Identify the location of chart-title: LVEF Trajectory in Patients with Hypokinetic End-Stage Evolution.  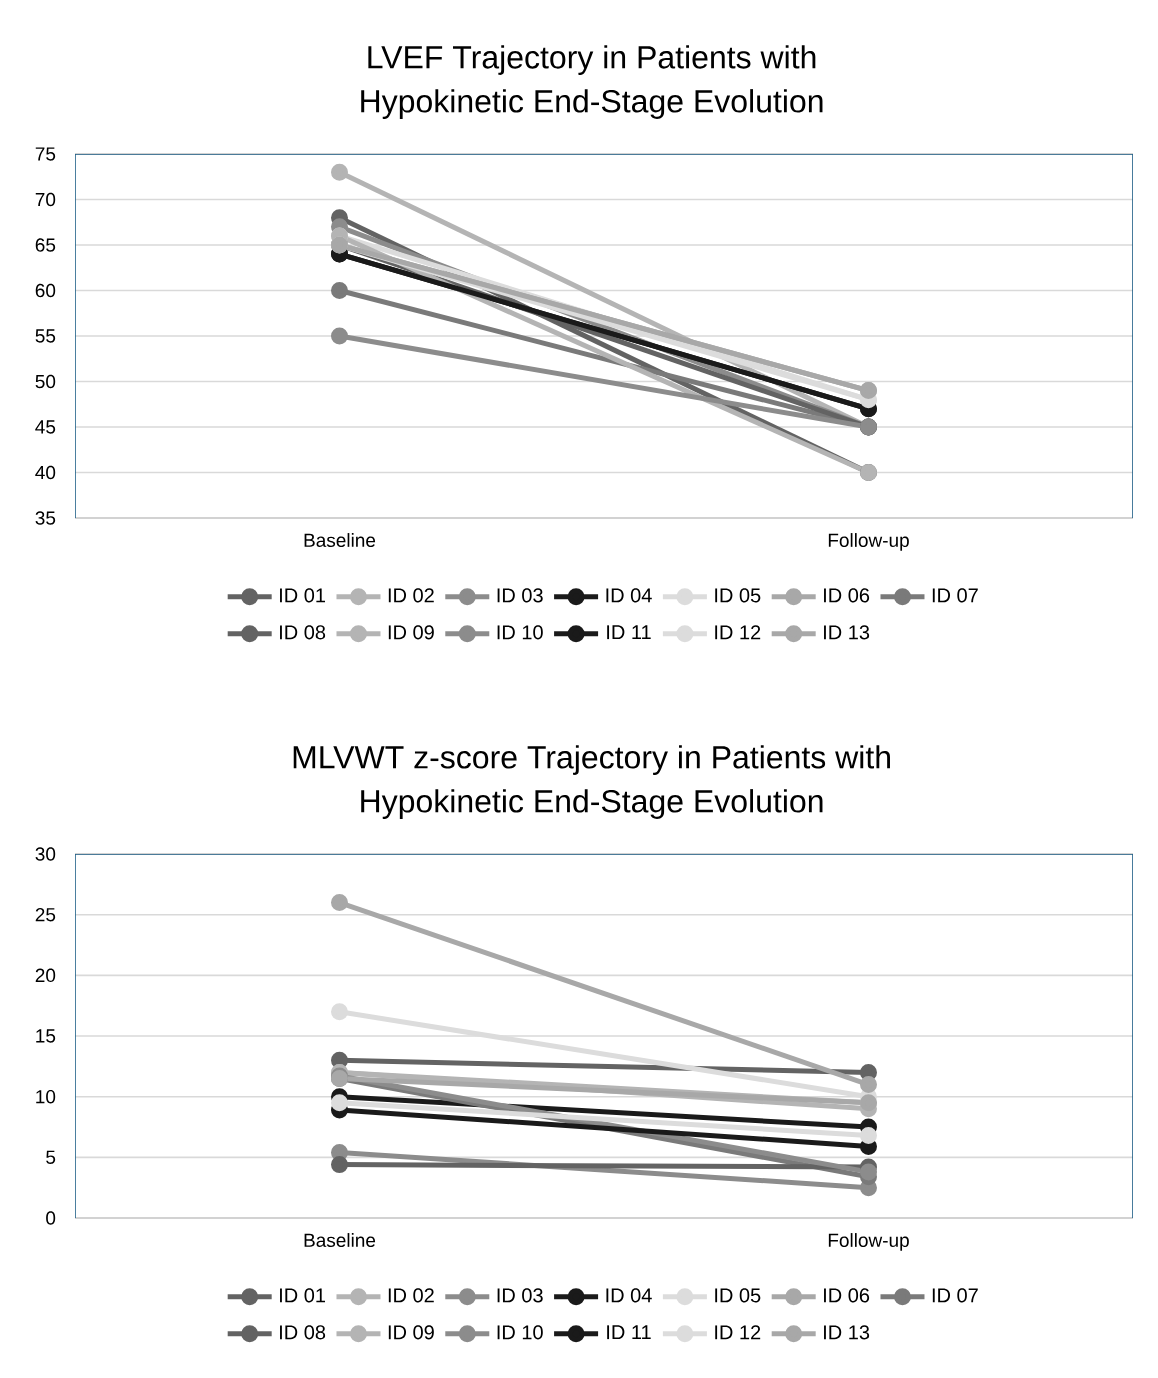
(592, 82).